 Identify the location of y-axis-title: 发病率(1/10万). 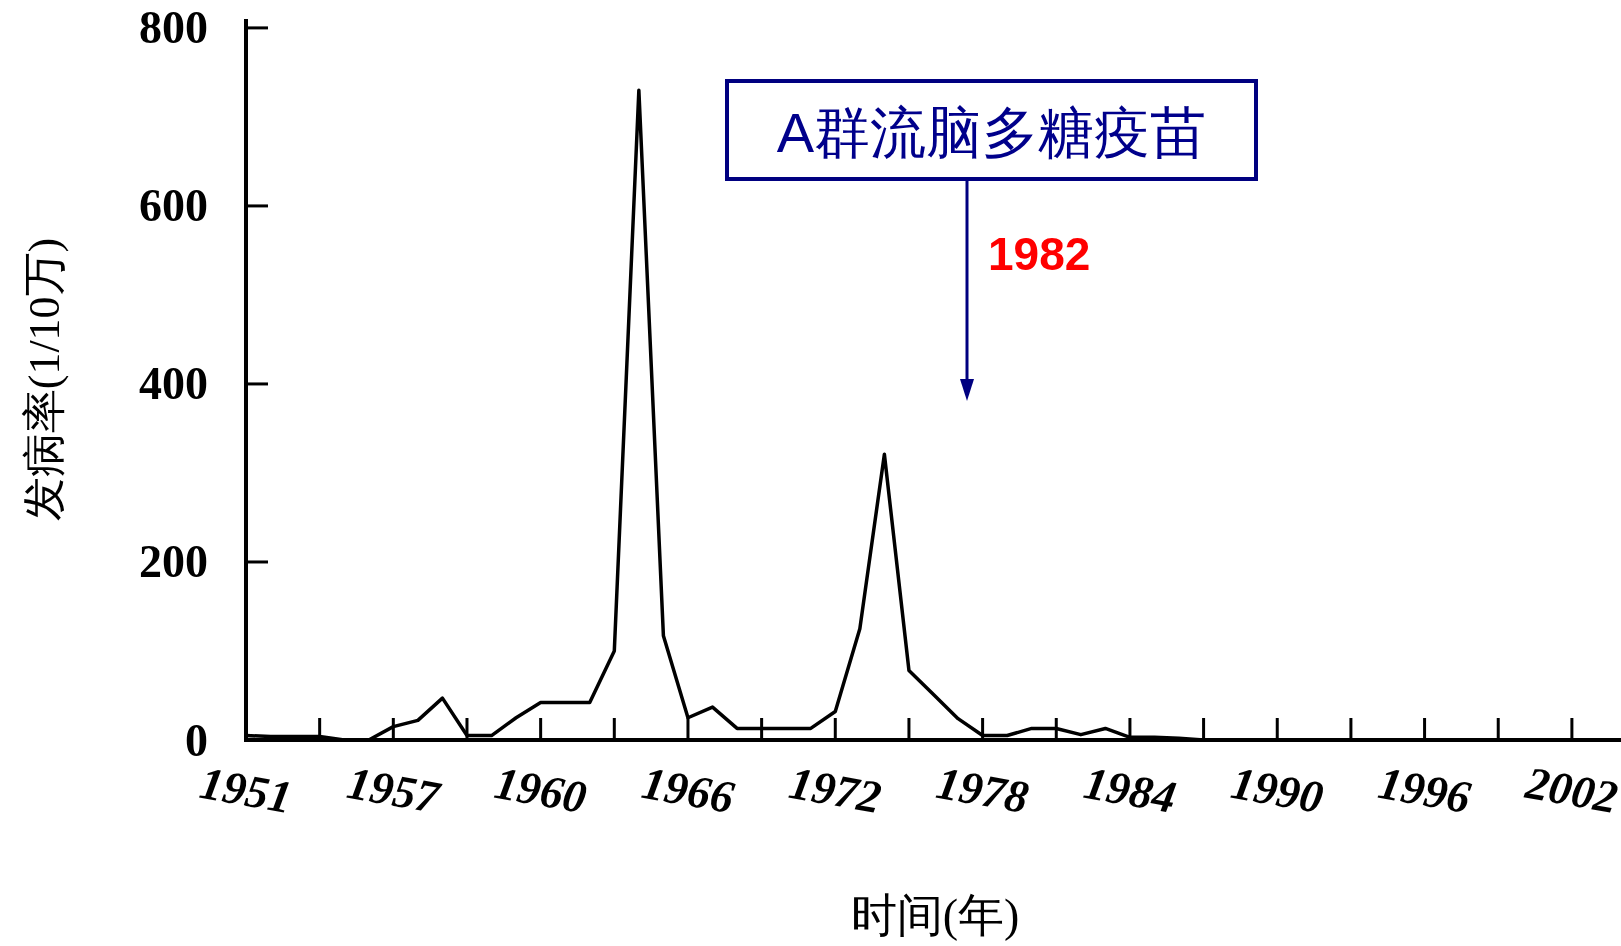
(44, 379).